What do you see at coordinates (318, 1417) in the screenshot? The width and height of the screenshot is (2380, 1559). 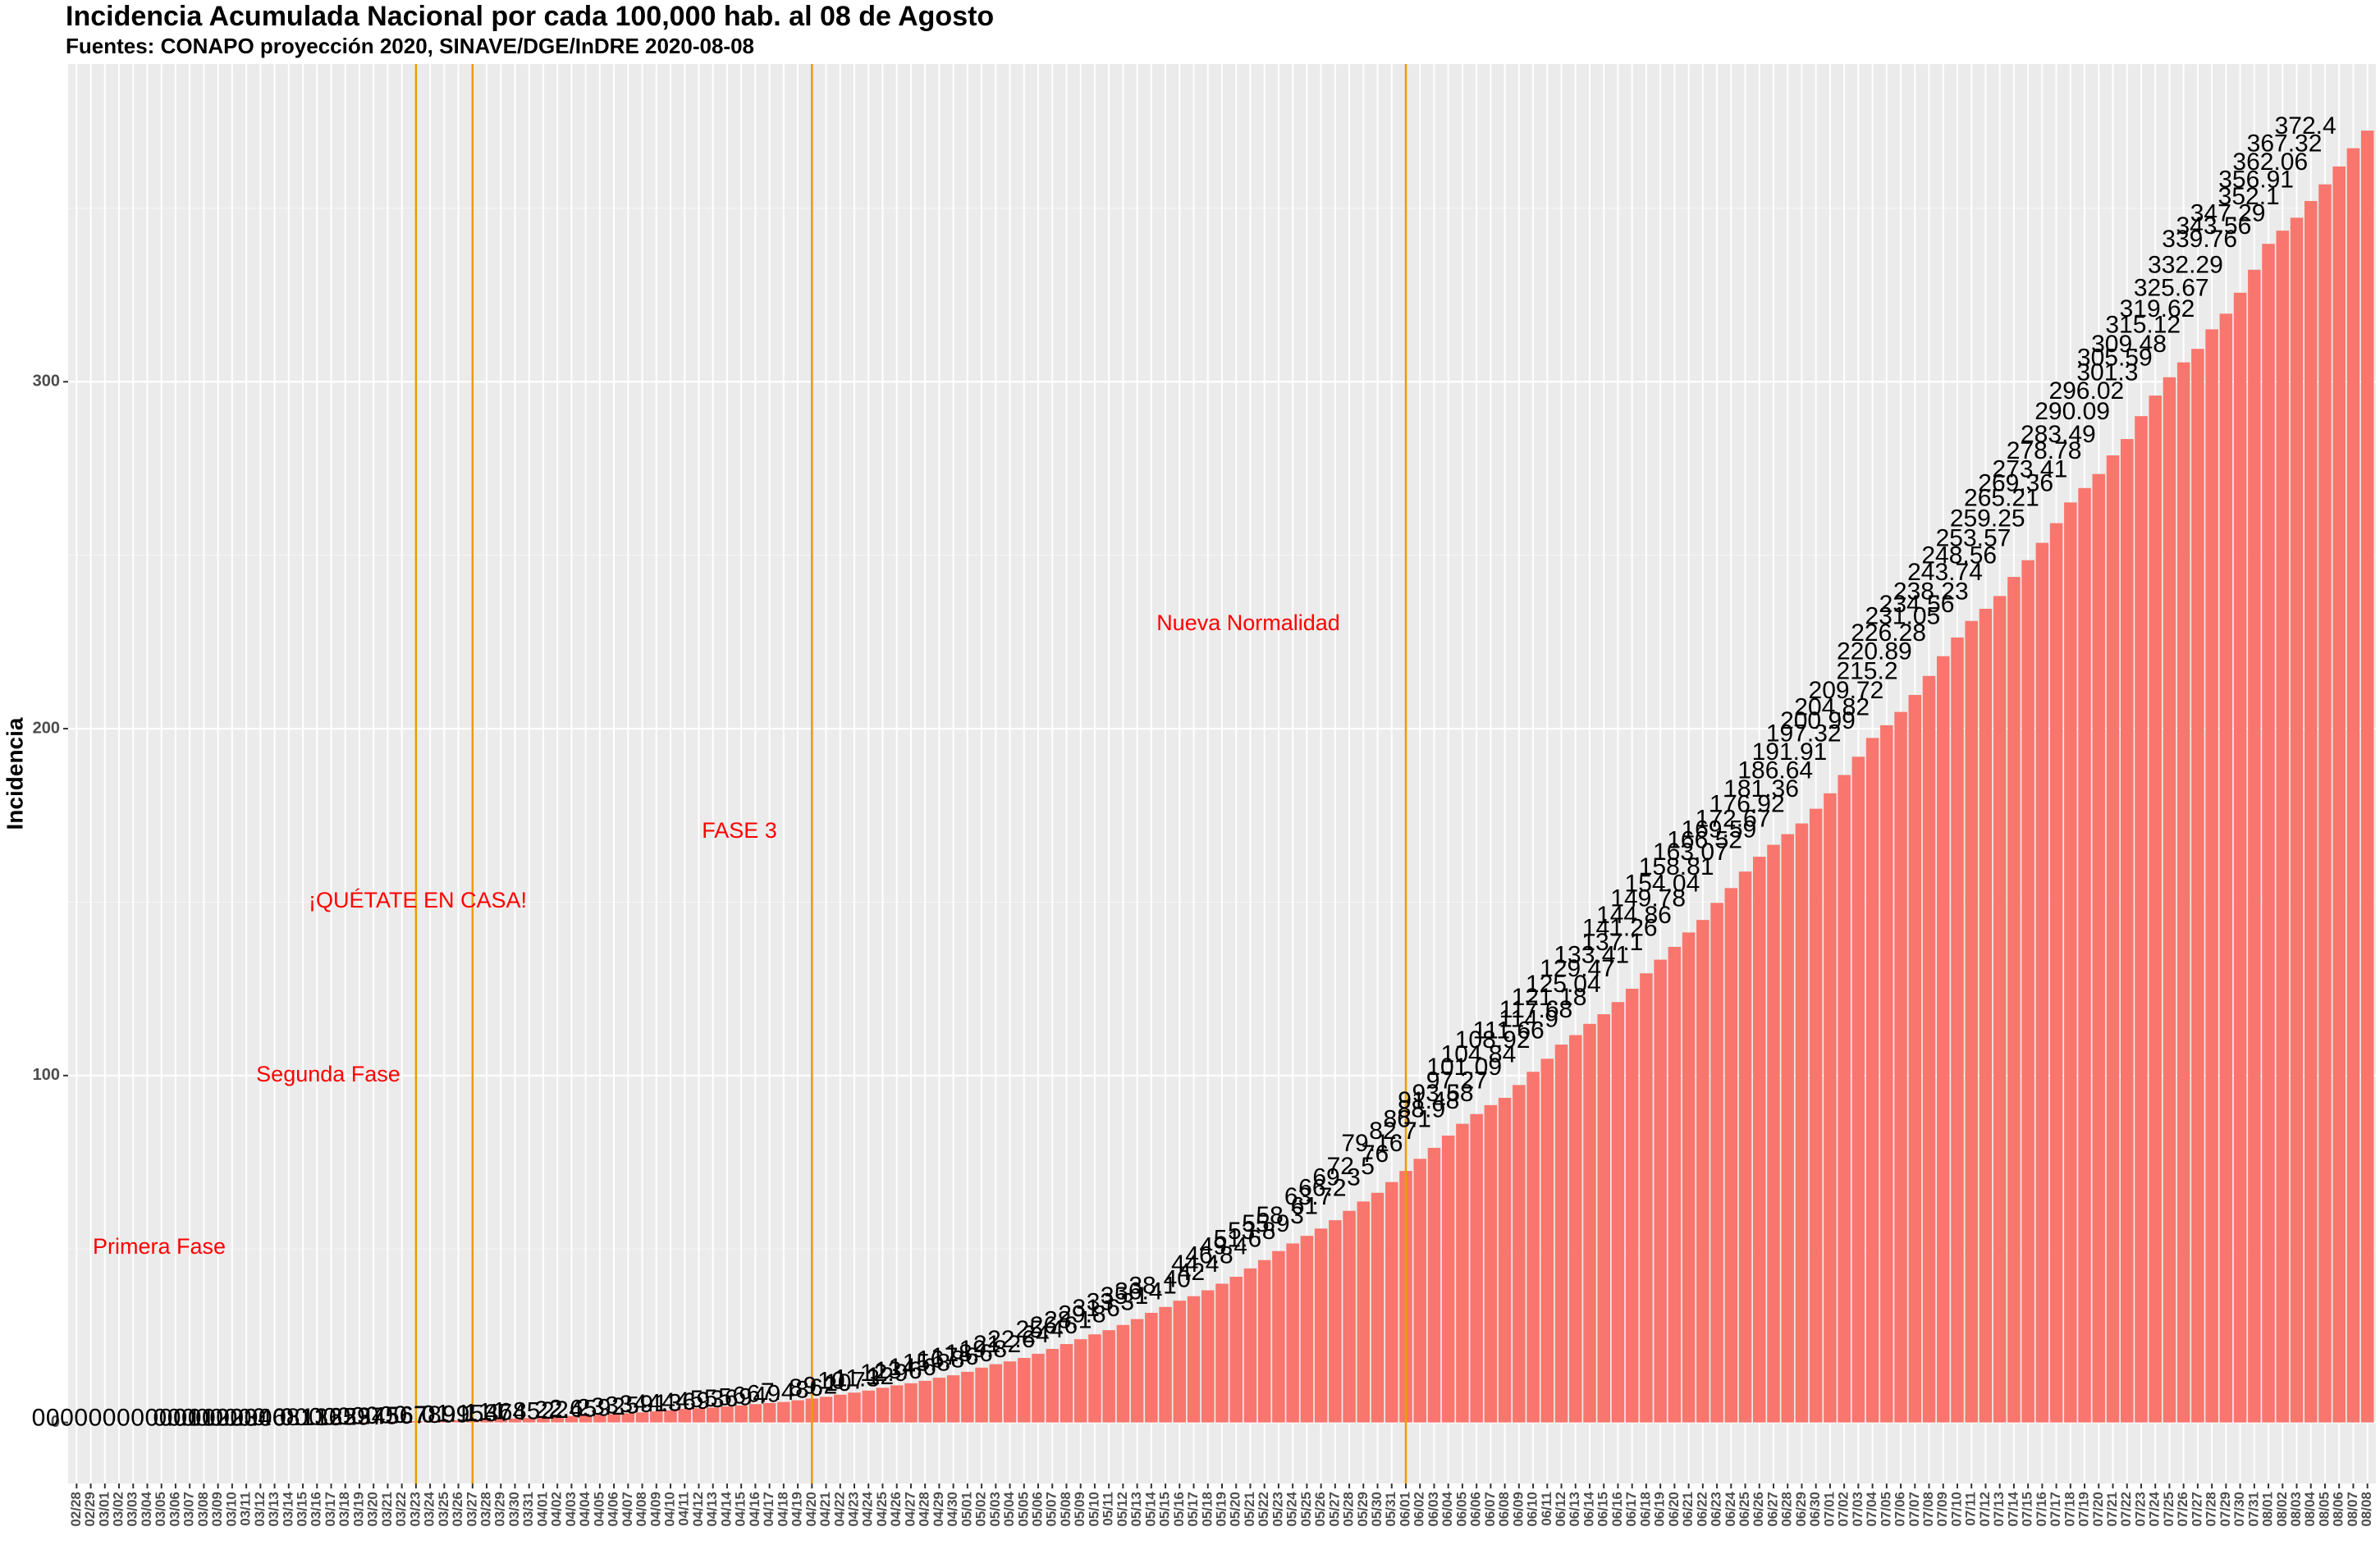 I see `value-label: 0.16` at bounding box center [318, 1417].